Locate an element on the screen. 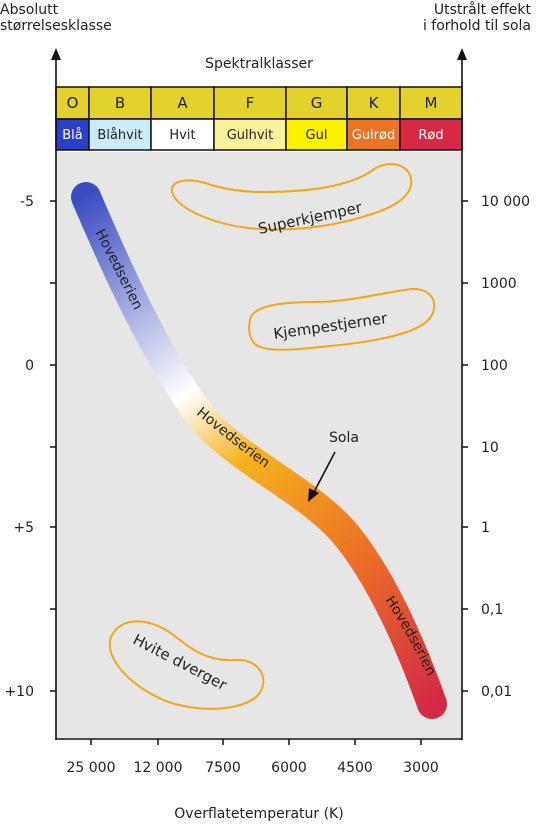 The width and height of the screenshot is (537, 827). right-axis-arrowhead is located at coordinates (462, 54).